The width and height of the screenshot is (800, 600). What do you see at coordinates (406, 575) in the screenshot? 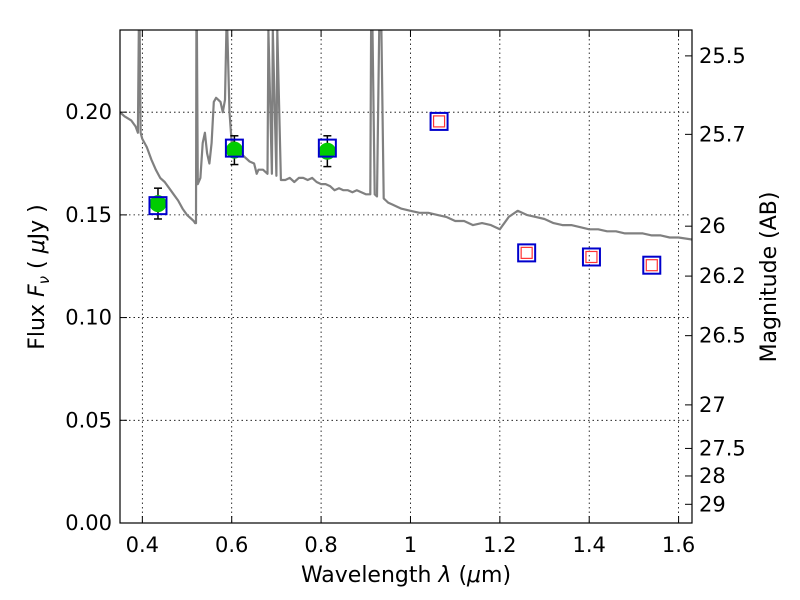
I see `x-axis-label: Wavelength λ (μm)` at bounding box center [406, 575].